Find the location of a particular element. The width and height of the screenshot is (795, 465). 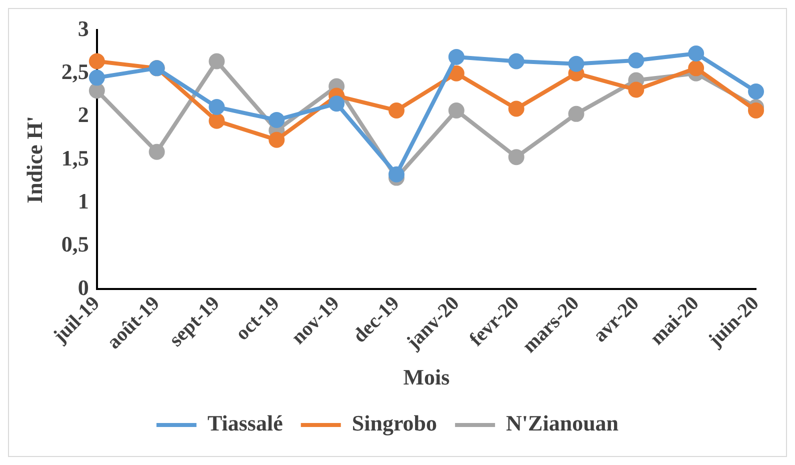

y-axis-title: Indice H' is located at coordinates (34, 160).